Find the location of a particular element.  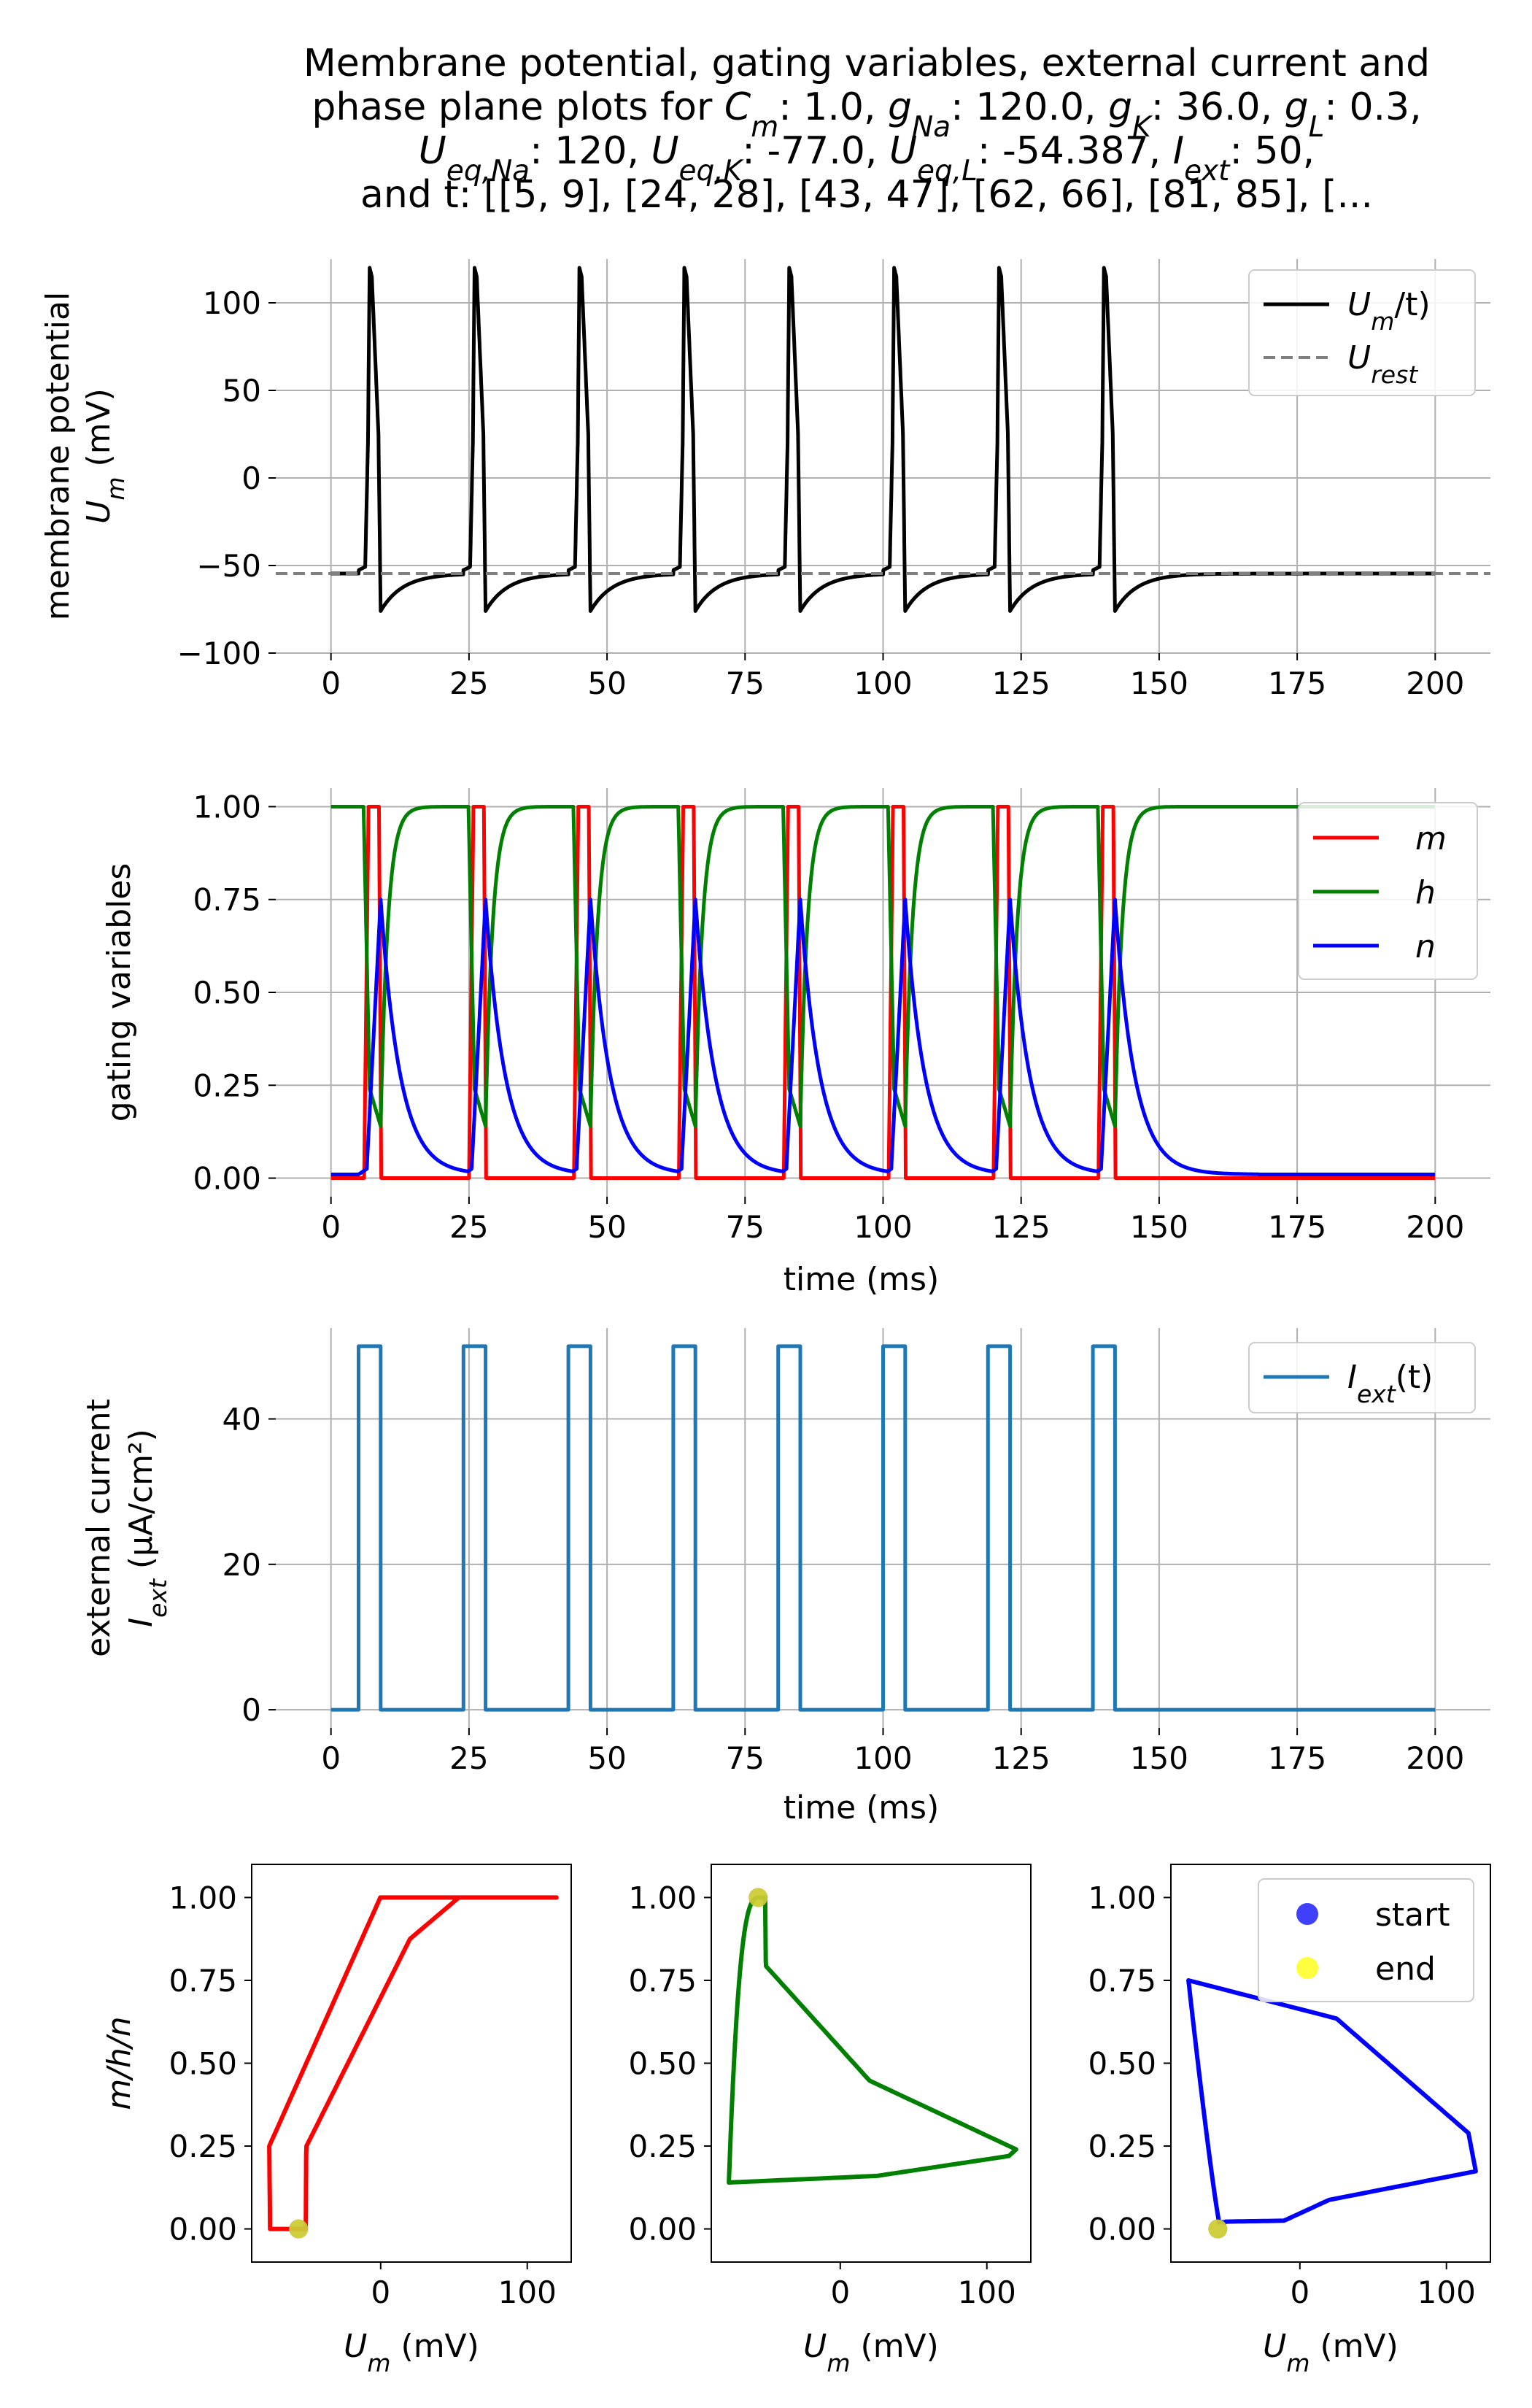

legend-label: start is located at coordinates (1413, 1915).